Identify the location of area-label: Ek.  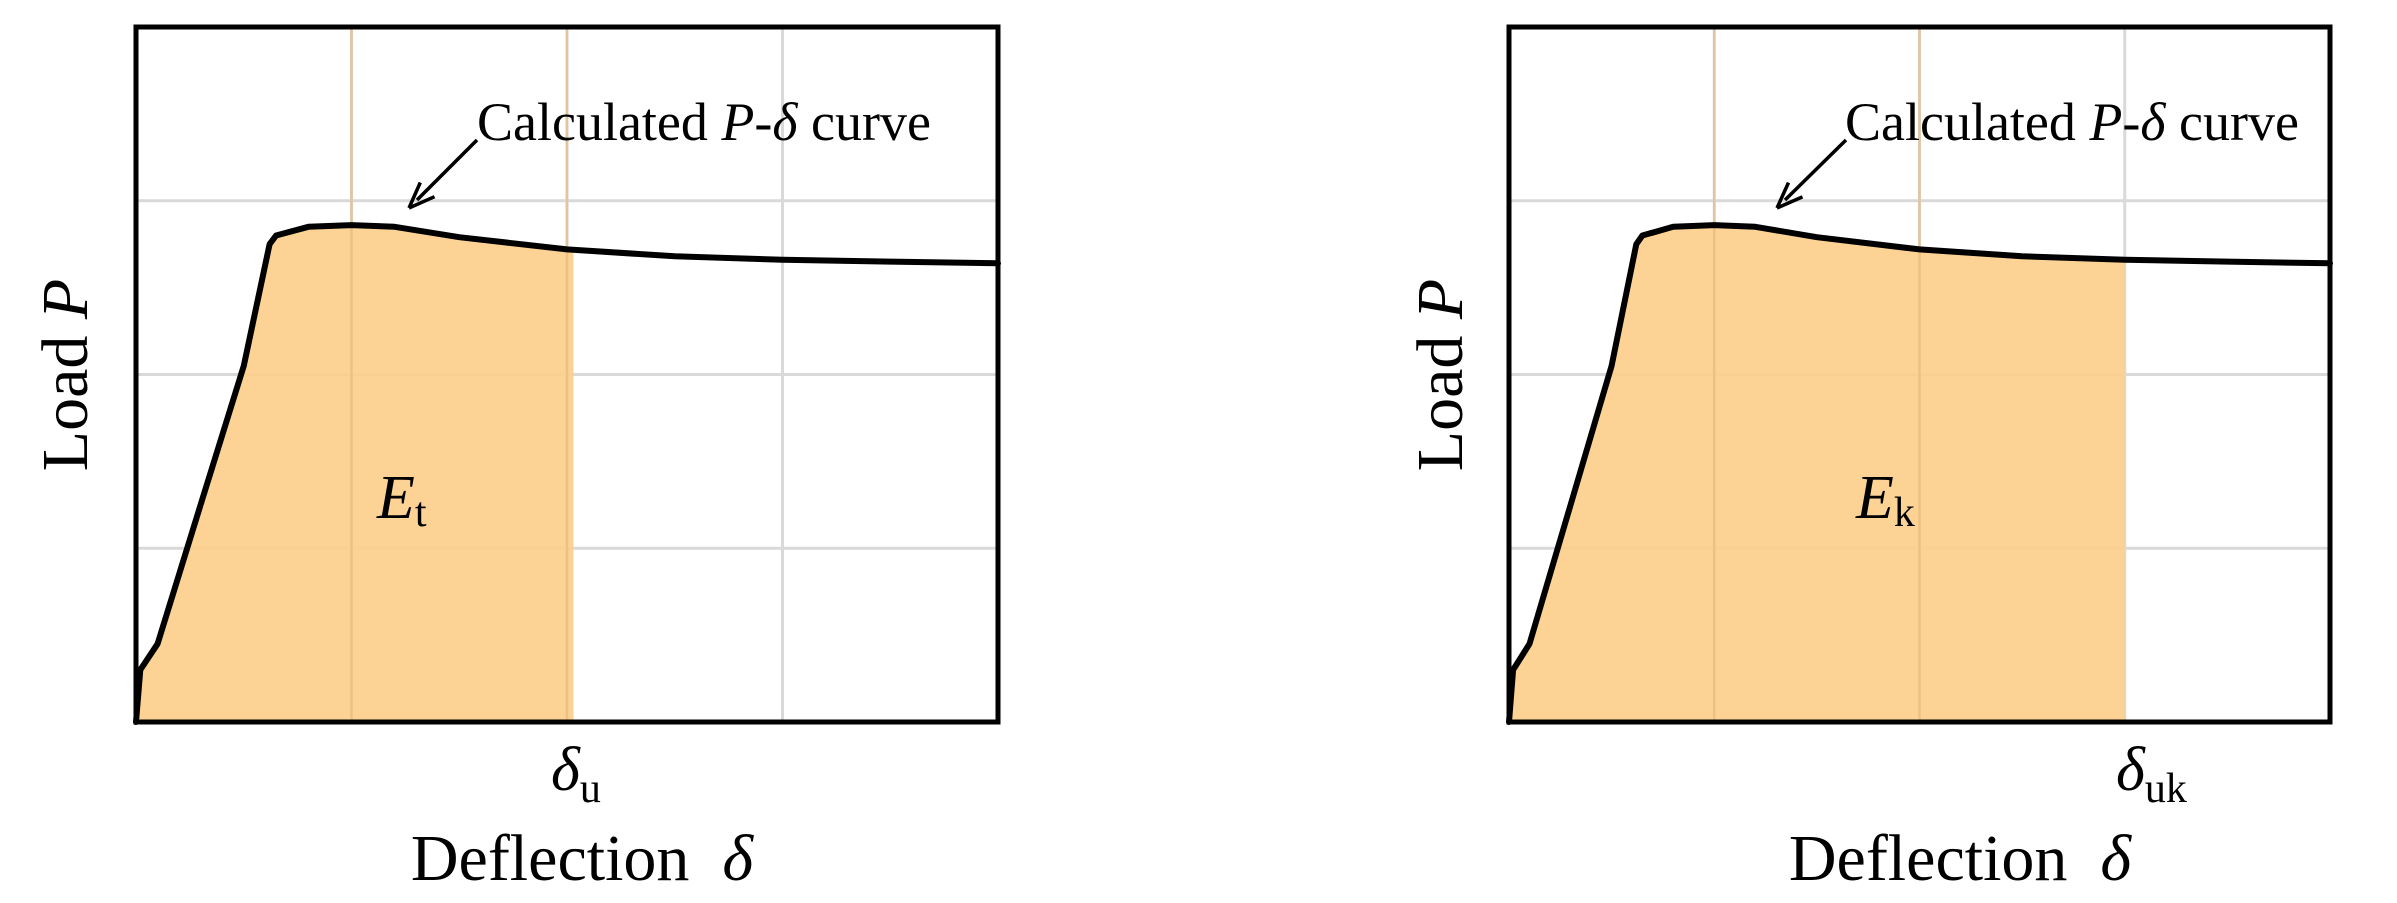
(1885, 500).